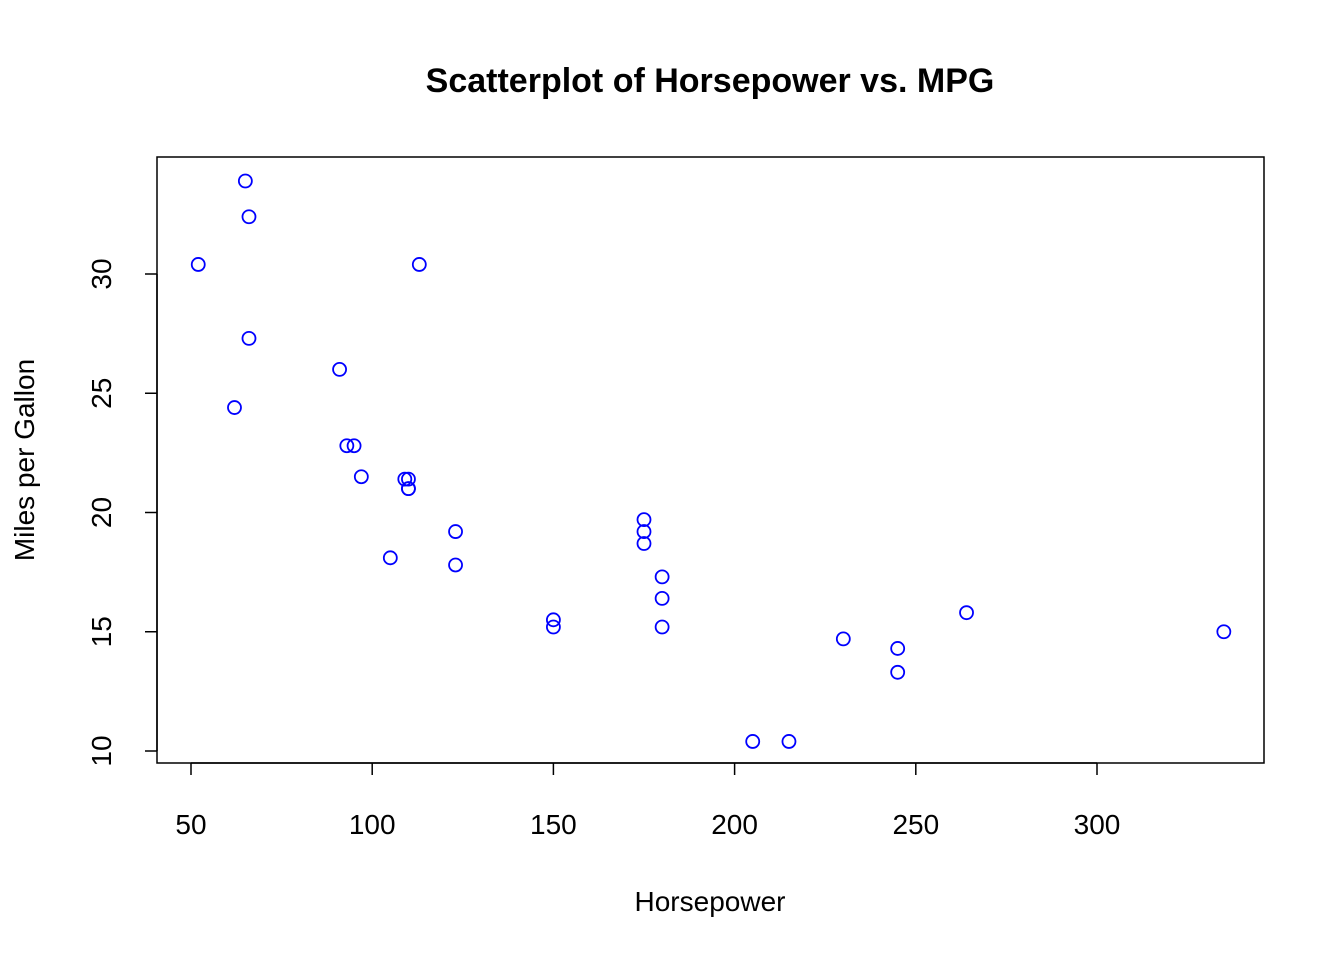  What do you see at coordinates (648, 801) in the screenshot?
I see `x-axis: 50 100 150 200 250 300` at bounding box center [648, 801].